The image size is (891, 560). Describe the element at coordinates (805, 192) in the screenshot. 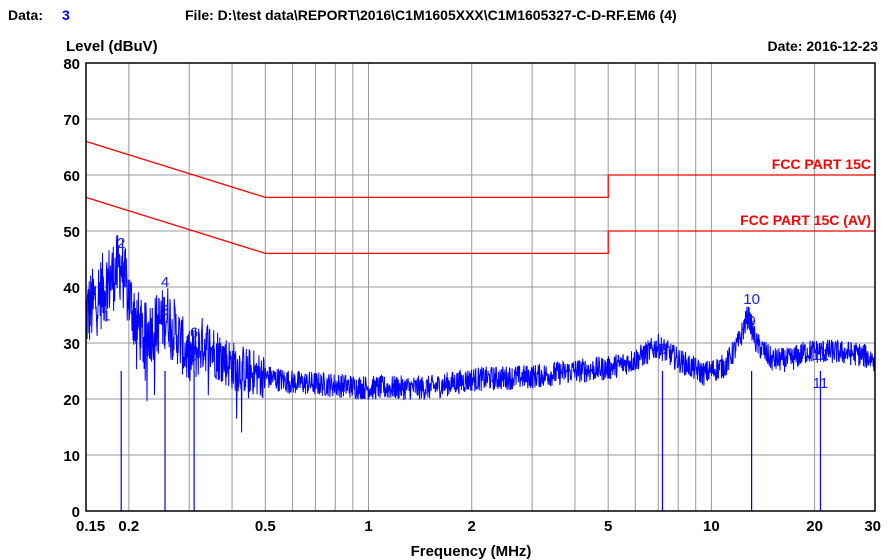

I see `limit-labels: FCC PART 15C FCC PART 15C (AV)` at that location.